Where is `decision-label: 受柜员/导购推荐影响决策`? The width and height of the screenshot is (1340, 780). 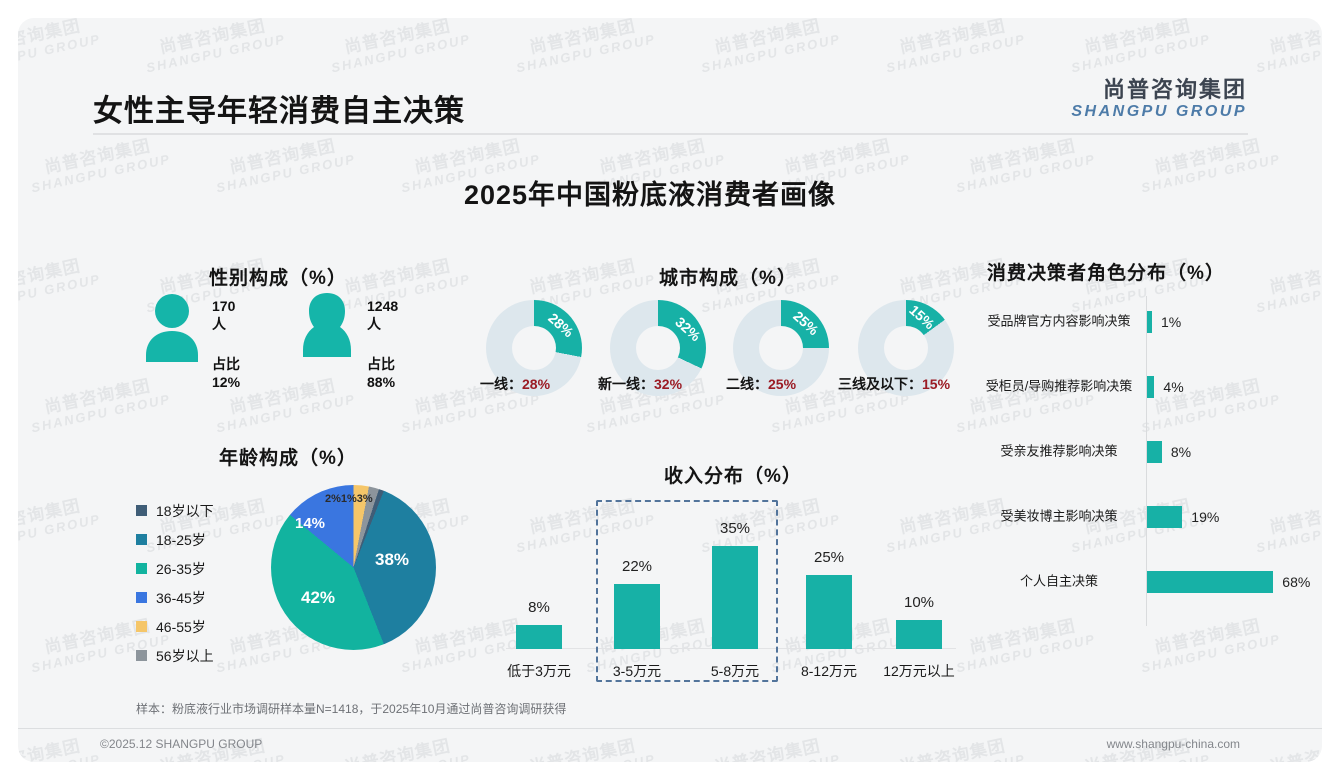
decision-label: 受柜员/导购推荐影响决策 is located at coordinates (1059, 386).